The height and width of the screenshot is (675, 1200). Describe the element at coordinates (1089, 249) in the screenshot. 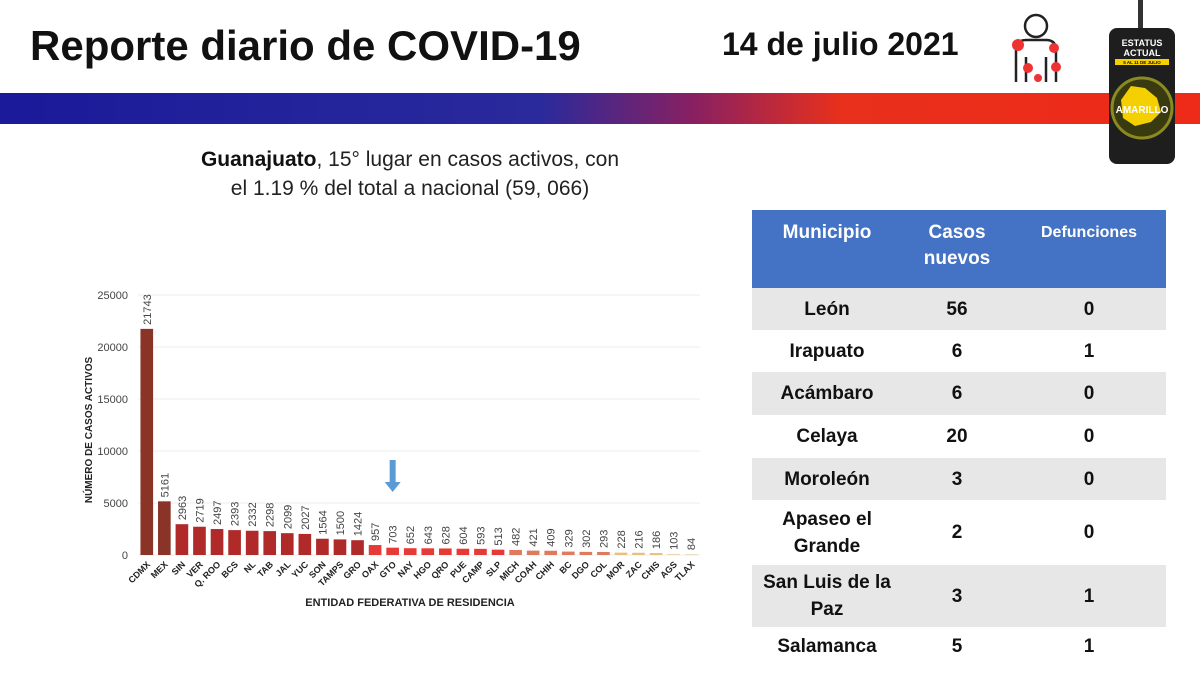

I see `col-defunciones: Defunciones` at that location.